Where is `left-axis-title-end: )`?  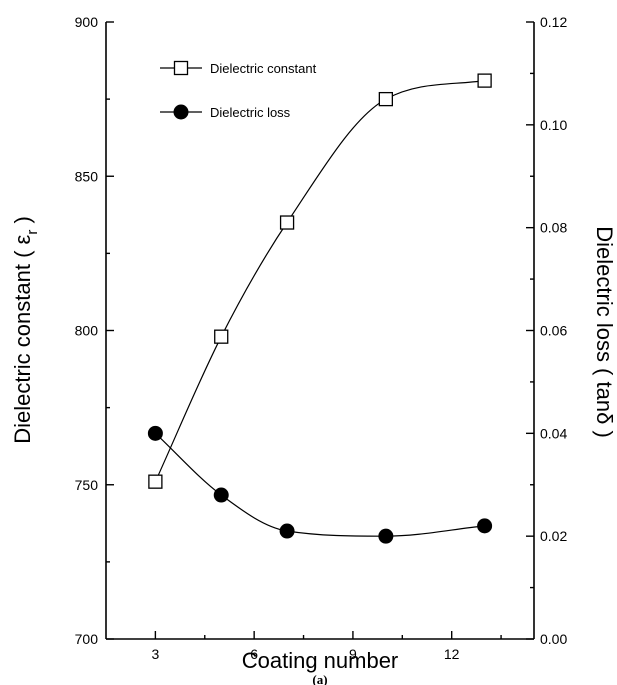
left-axis-title-end: ) is located at coordinates (22, 222).